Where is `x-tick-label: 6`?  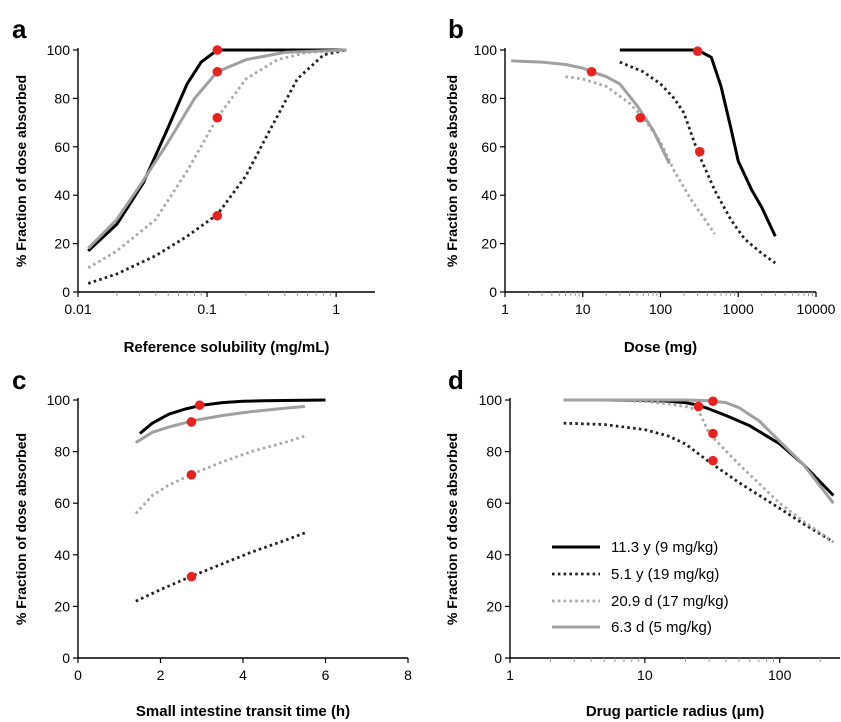 x-tick-label: 6 is located at coordinates (326, 675).